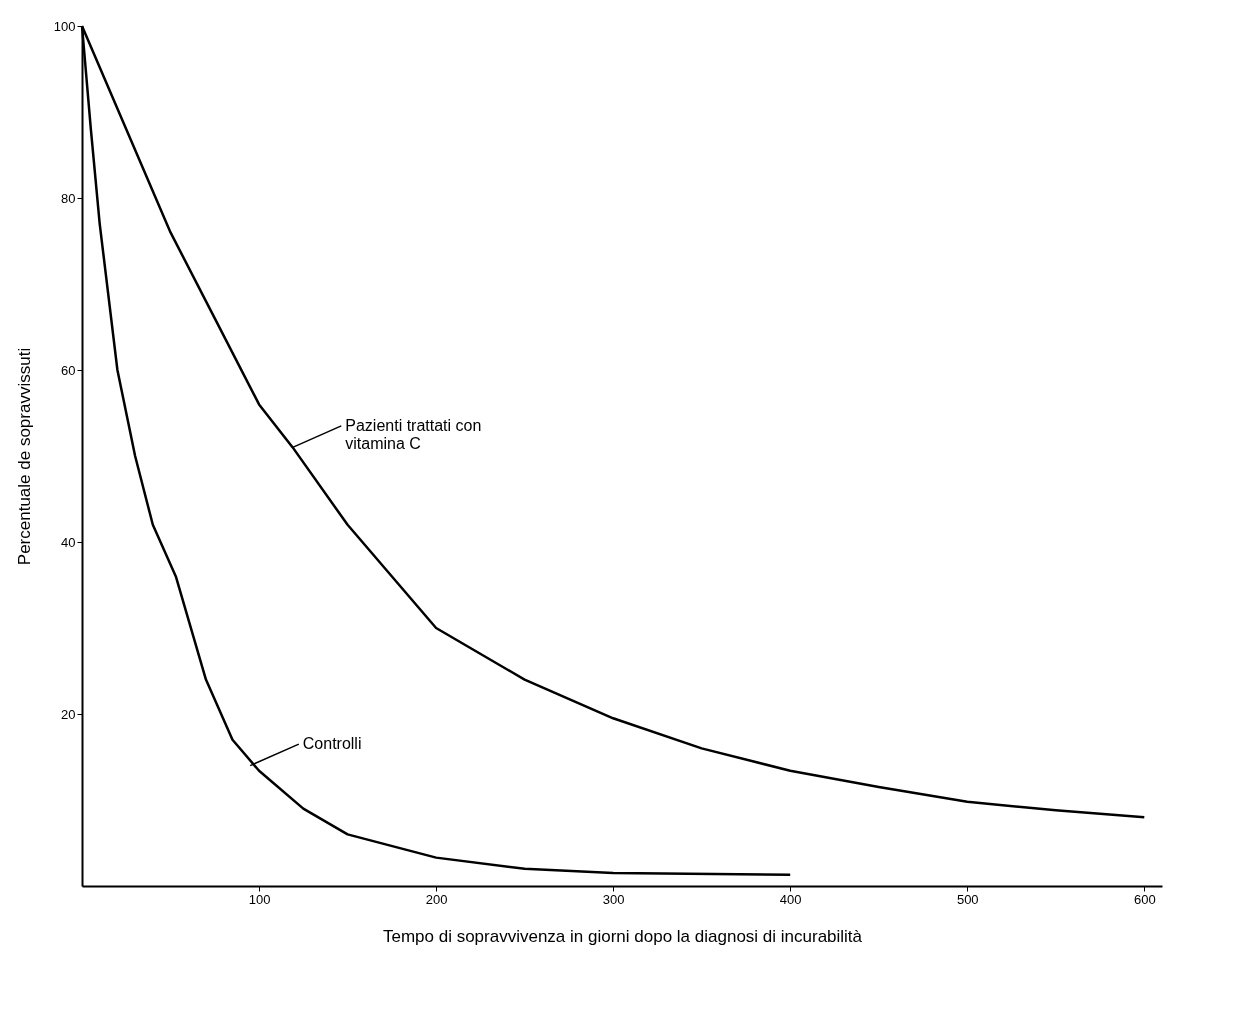 The width and height of the screenshot is (1253, 1025). What do you see at coordinates (622, 936) in the screenshot?
I see `x-axis-title: Tempo di sopravvivenza in giorni dopo la diagnosi di incurabilità` at bounding box center [622, 936].